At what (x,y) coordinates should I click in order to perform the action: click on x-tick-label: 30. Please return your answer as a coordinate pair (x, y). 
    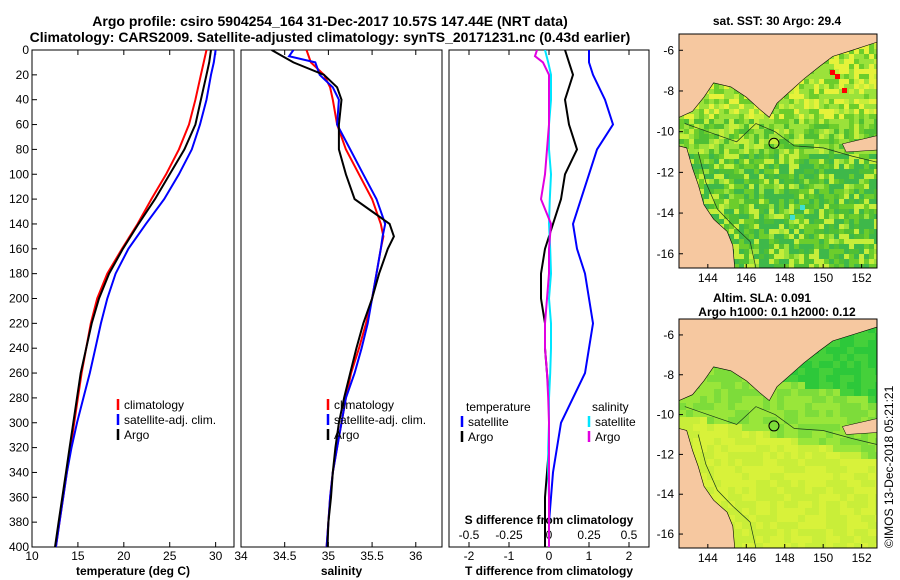
    Looking at the image, I should click on (216, 556).